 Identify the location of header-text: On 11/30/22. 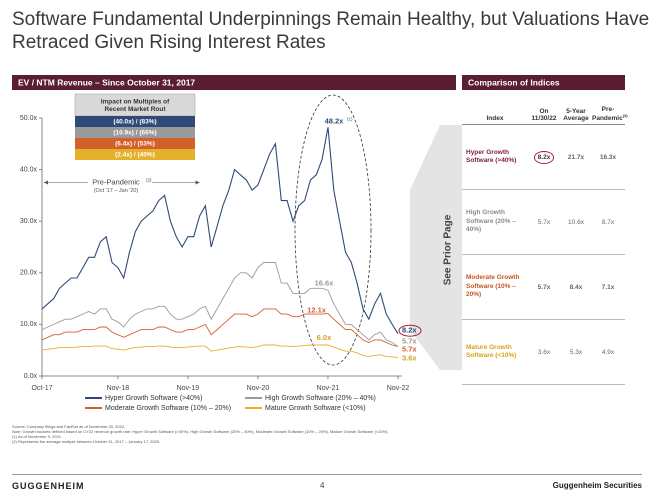
(544, 115).